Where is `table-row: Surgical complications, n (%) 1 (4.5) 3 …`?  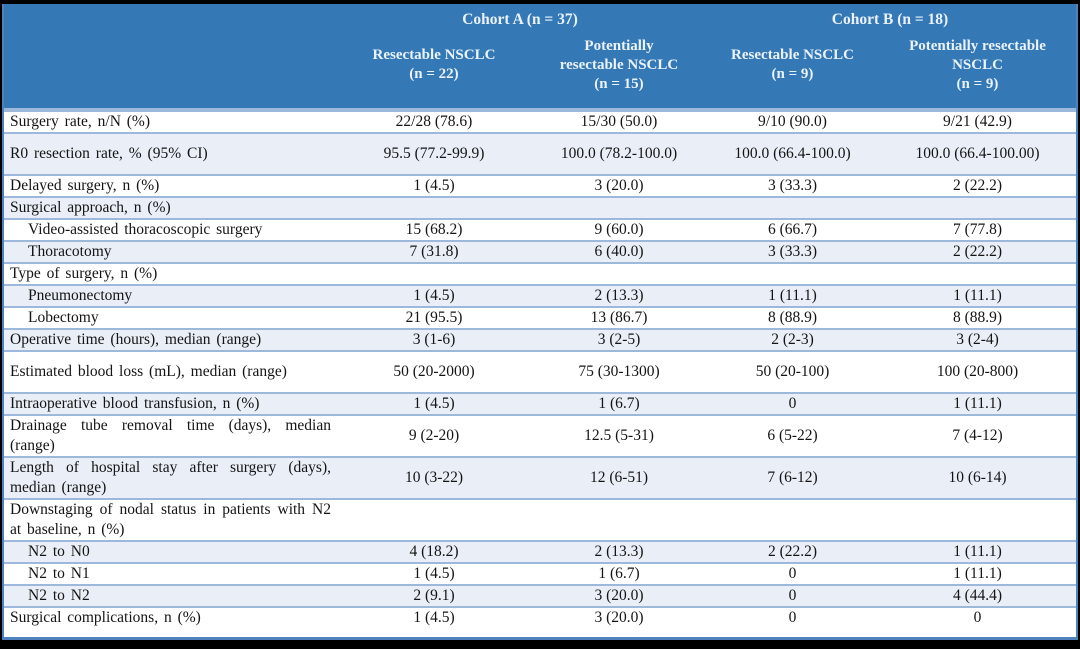 table-row: Surgical complications, n (%) 1 (4.5) 3 … is located at coordinates (540, 617).